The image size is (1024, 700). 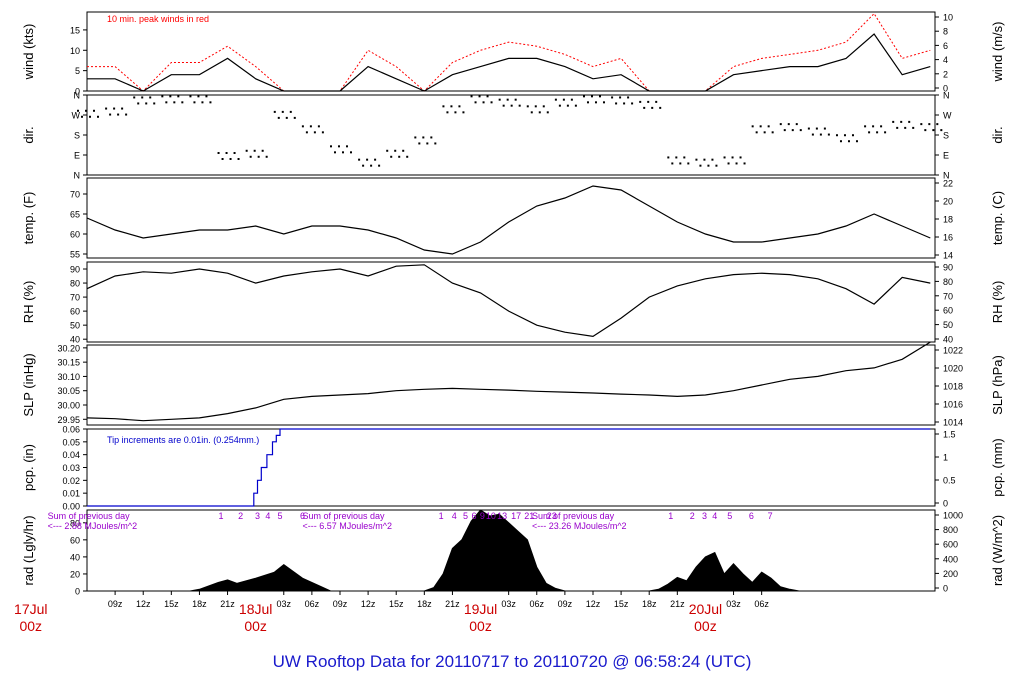 I want to click on ytick-label-right-temp: 20, so click(x=948, y=202).